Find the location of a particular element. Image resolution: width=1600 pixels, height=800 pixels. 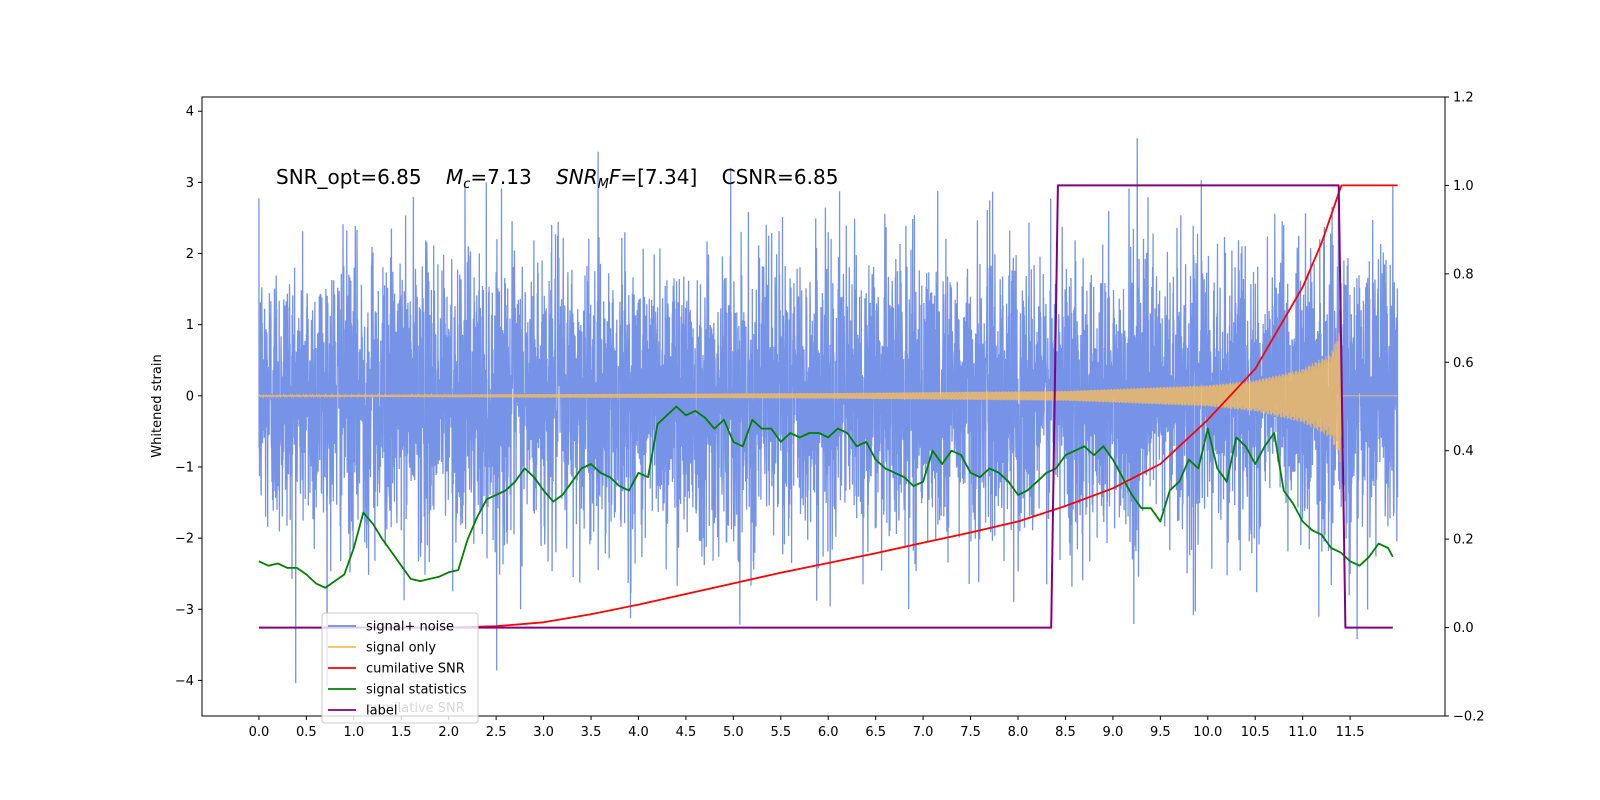

x-tick-label: 1.5 is located at coordinates (401, 732).